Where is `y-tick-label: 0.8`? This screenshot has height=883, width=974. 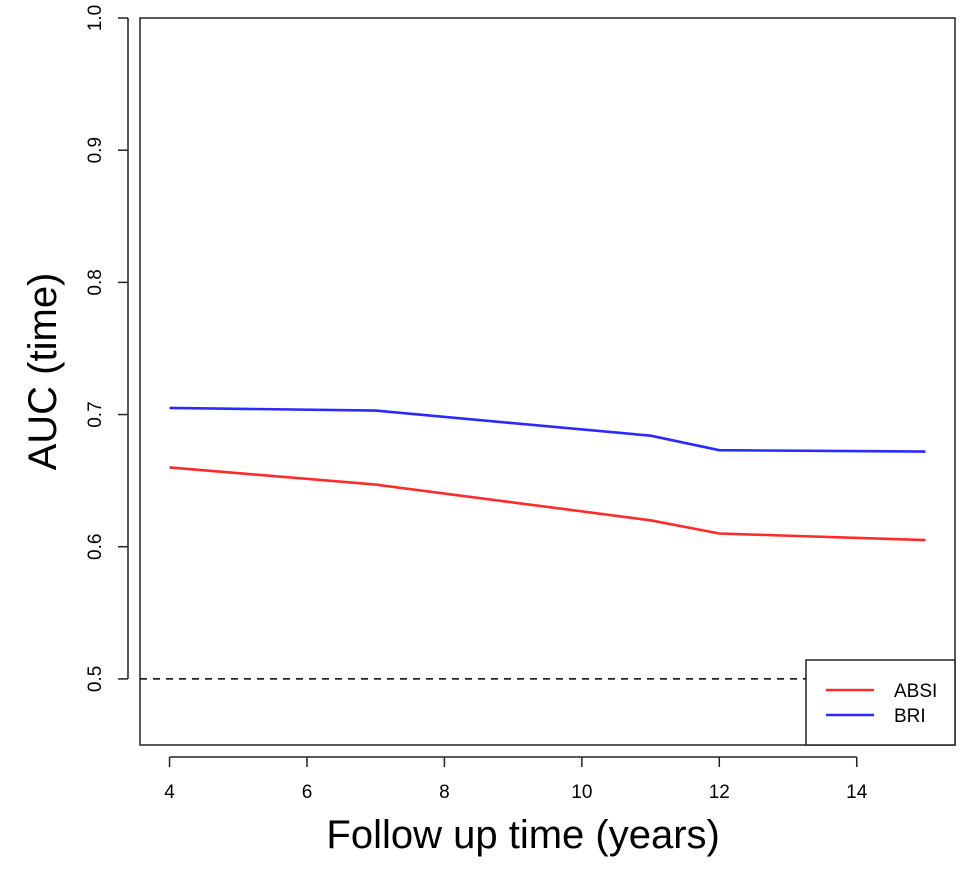 y-tick-label: 0.8 is located at coordinates (95, 282).